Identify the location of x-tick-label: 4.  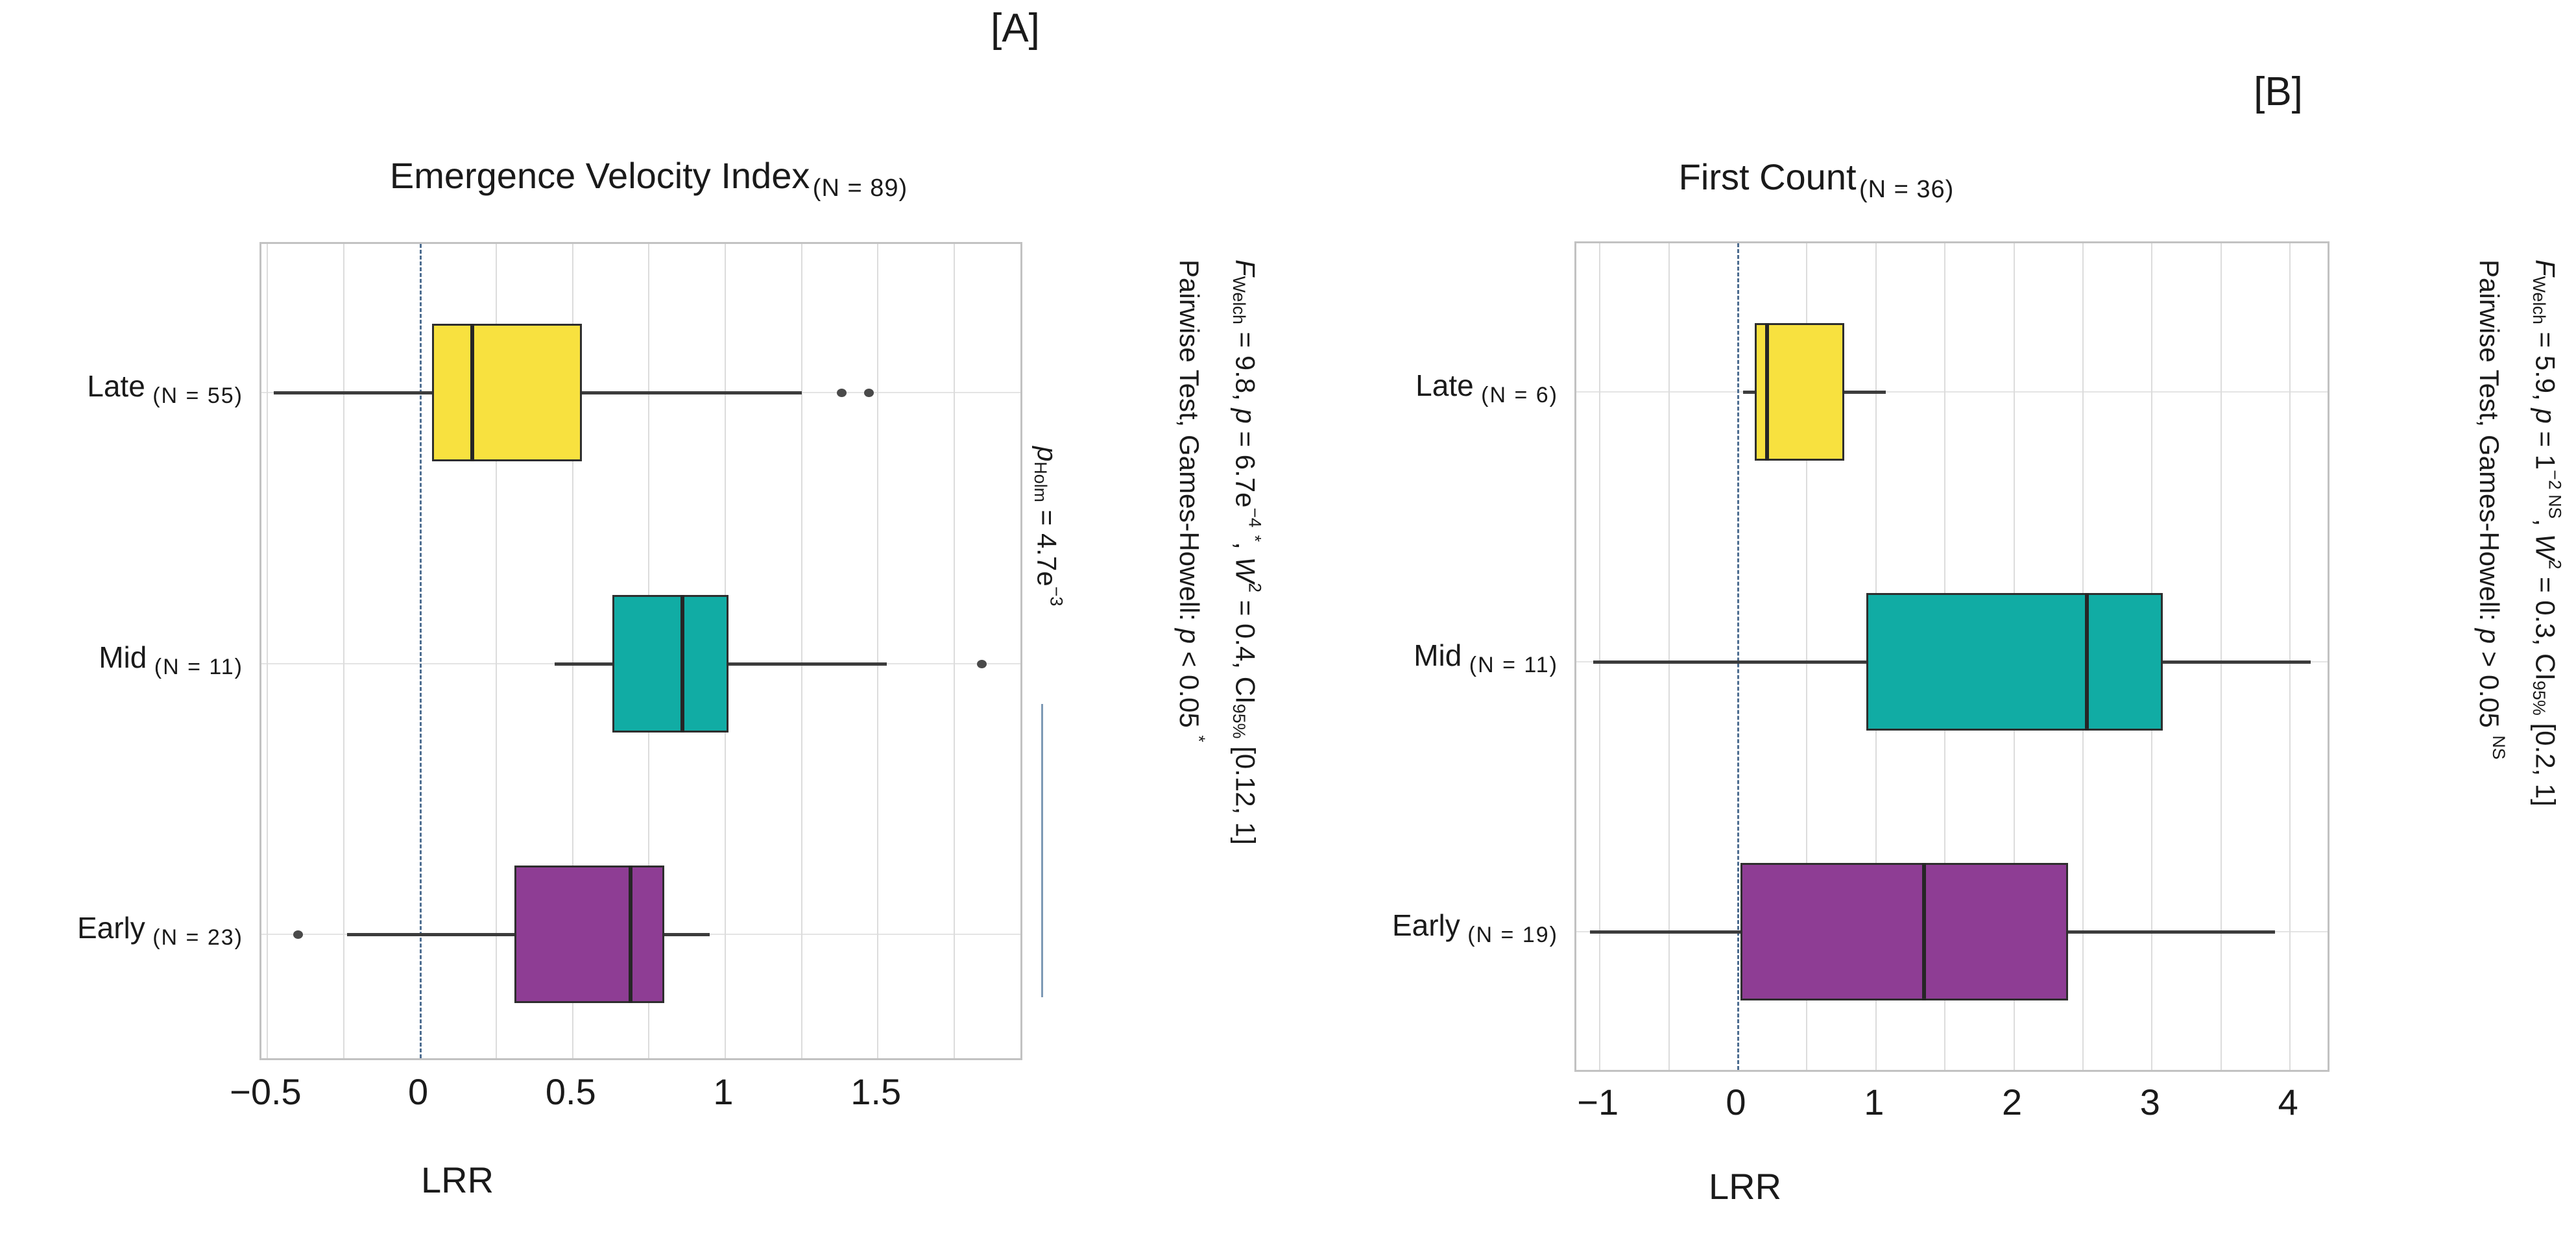
(2288, 1102).